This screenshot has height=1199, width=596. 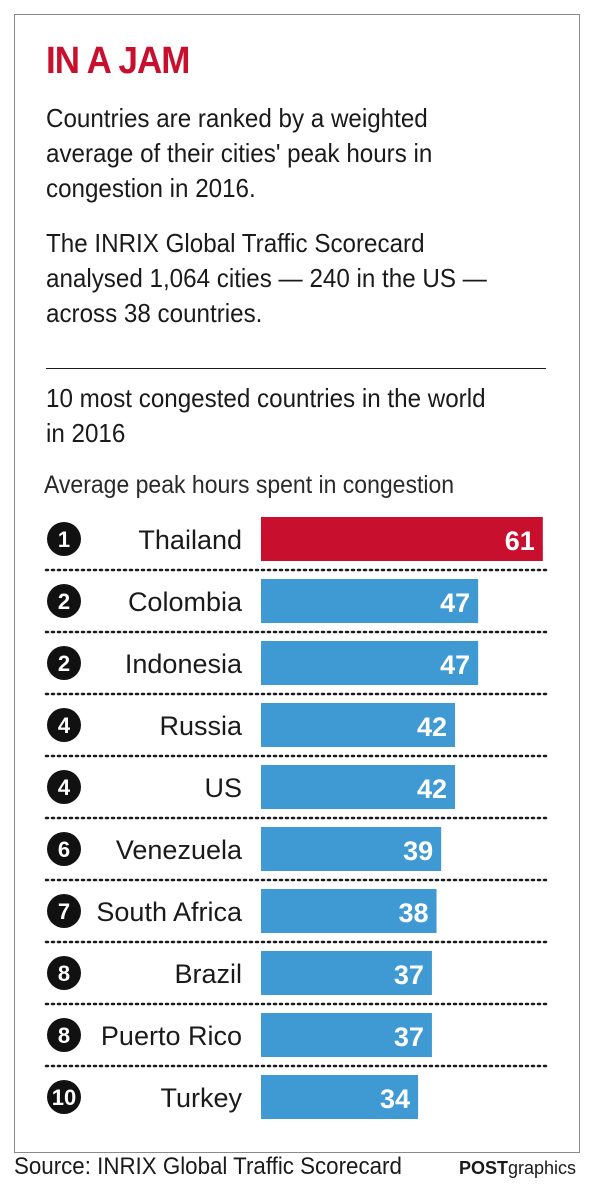 What do you see at coordinates (201, 726) in the screenshot?
I see `country-label: Russia` at bounding box center [201, 726].